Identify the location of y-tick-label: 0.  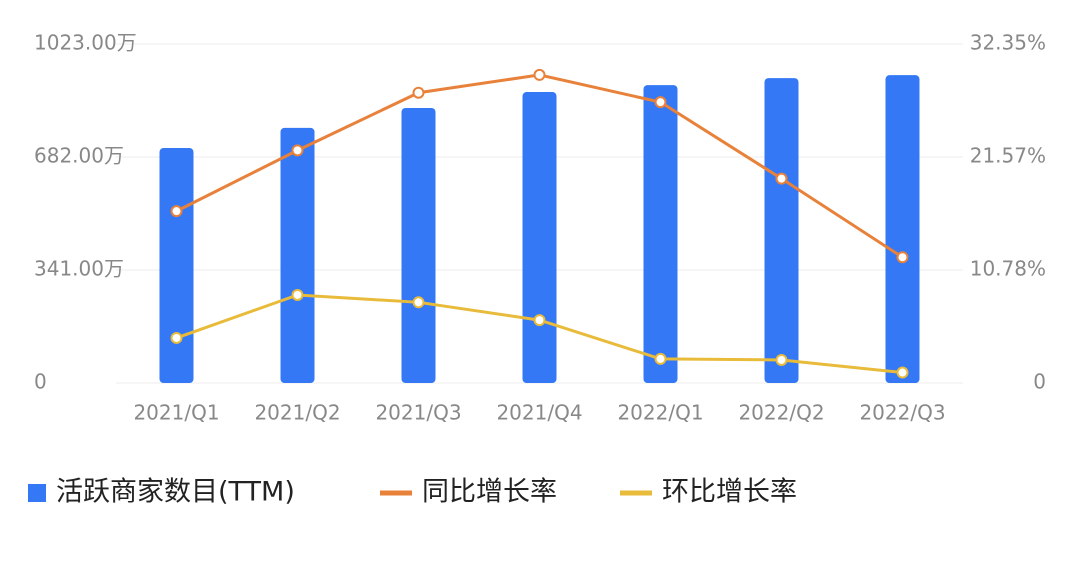
(40, 382).